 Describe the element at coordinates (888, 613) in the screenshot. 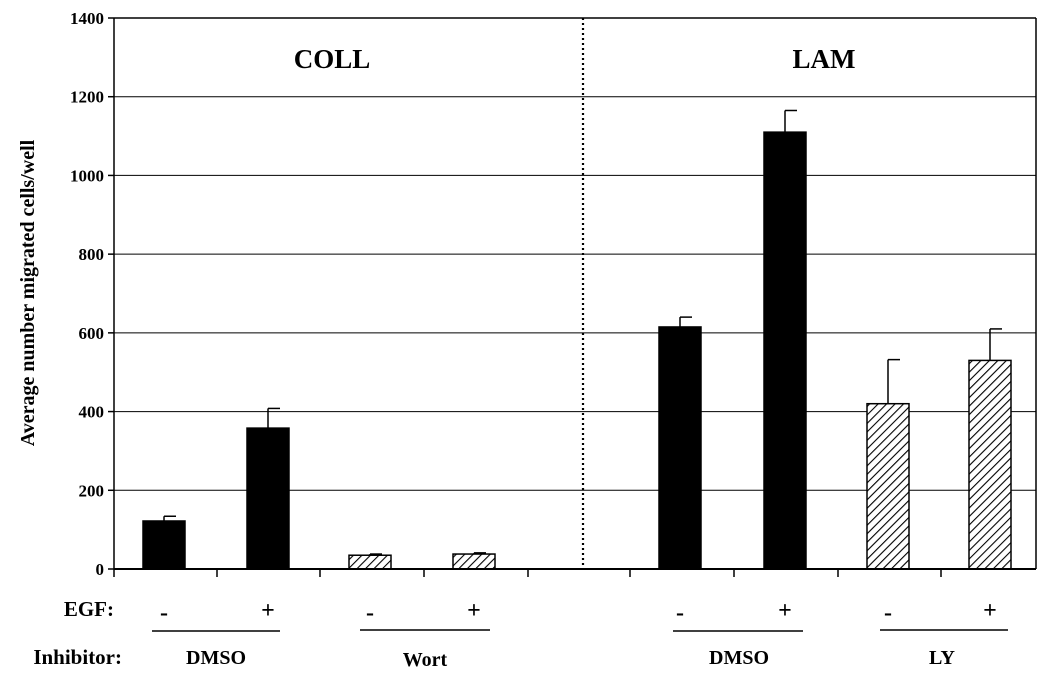

I see `egf-sign-7: -` at that location.